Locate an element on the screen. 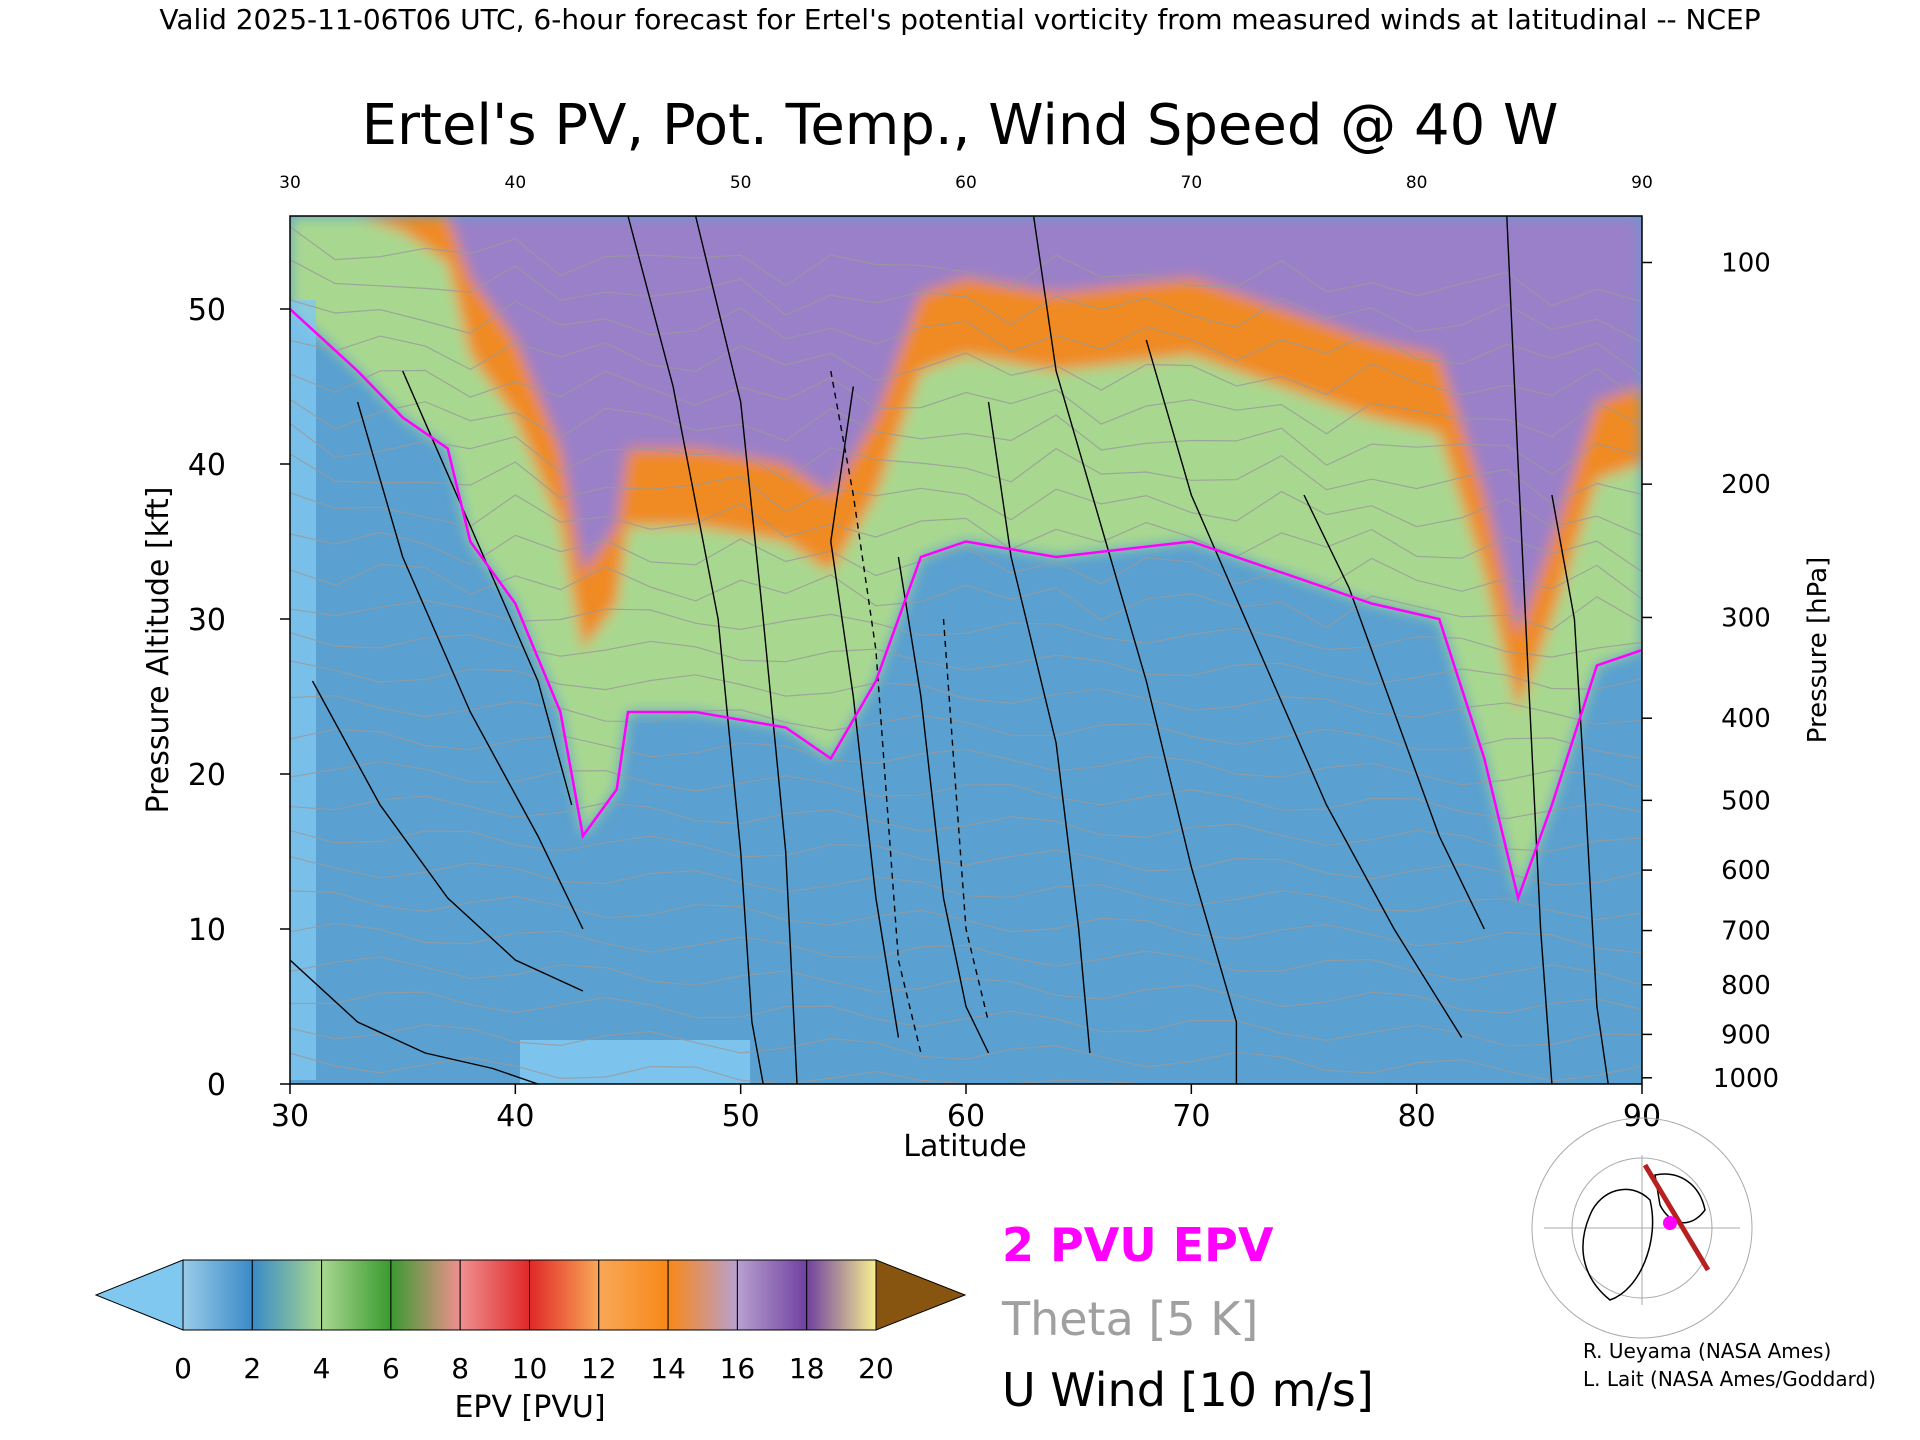  pressure-tick-label: 600 is located at coordinates (1746, 871).